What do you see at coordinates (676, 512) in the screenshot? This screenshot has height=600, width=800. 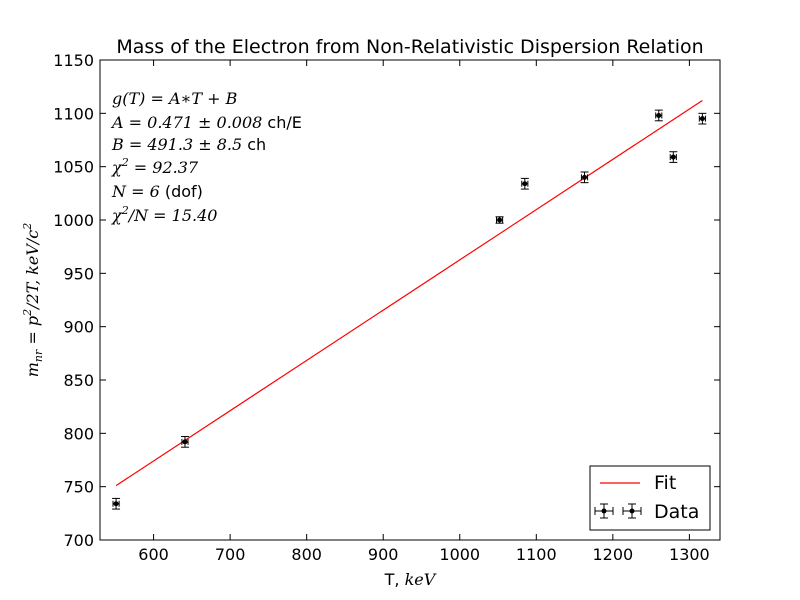 I see `legend-data-label: Data` at bounding box center [676, 512].